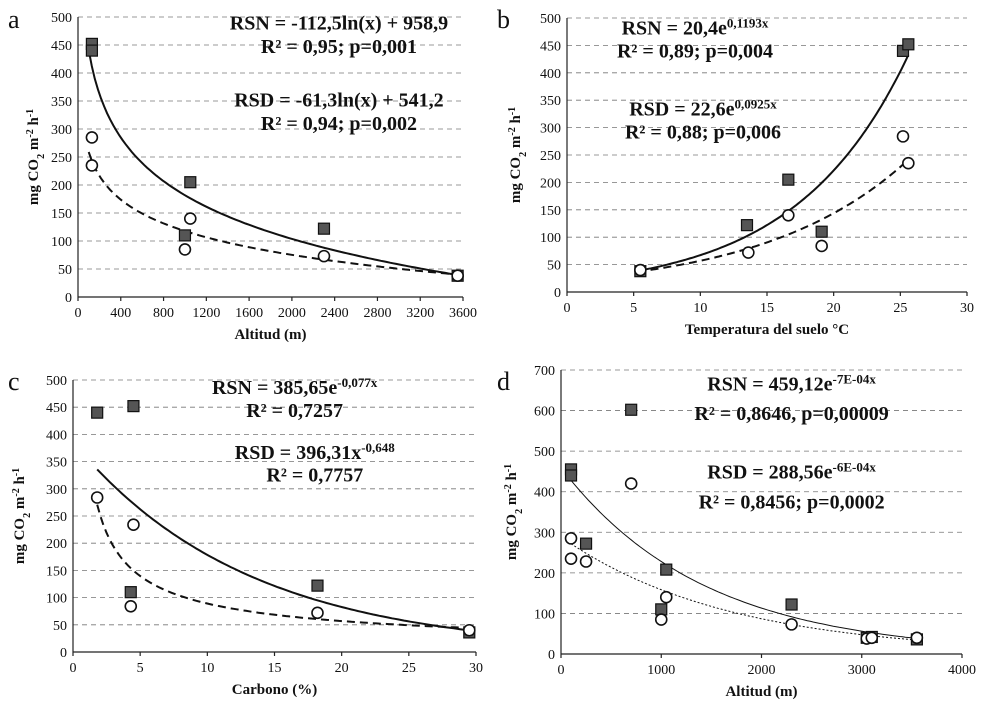 This screenshot has height=707, width=984. I want to click on equation-label: RSD = 396,31x-0,648, so click(315, 451).